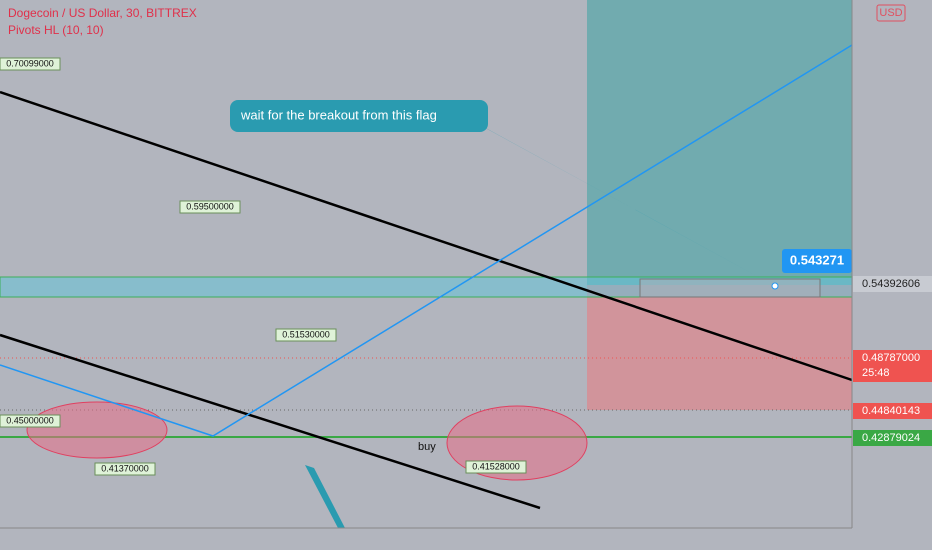 This screenshot has height=550, width=932. I want to click on price-label: 0.42879024, so click(891, 438).